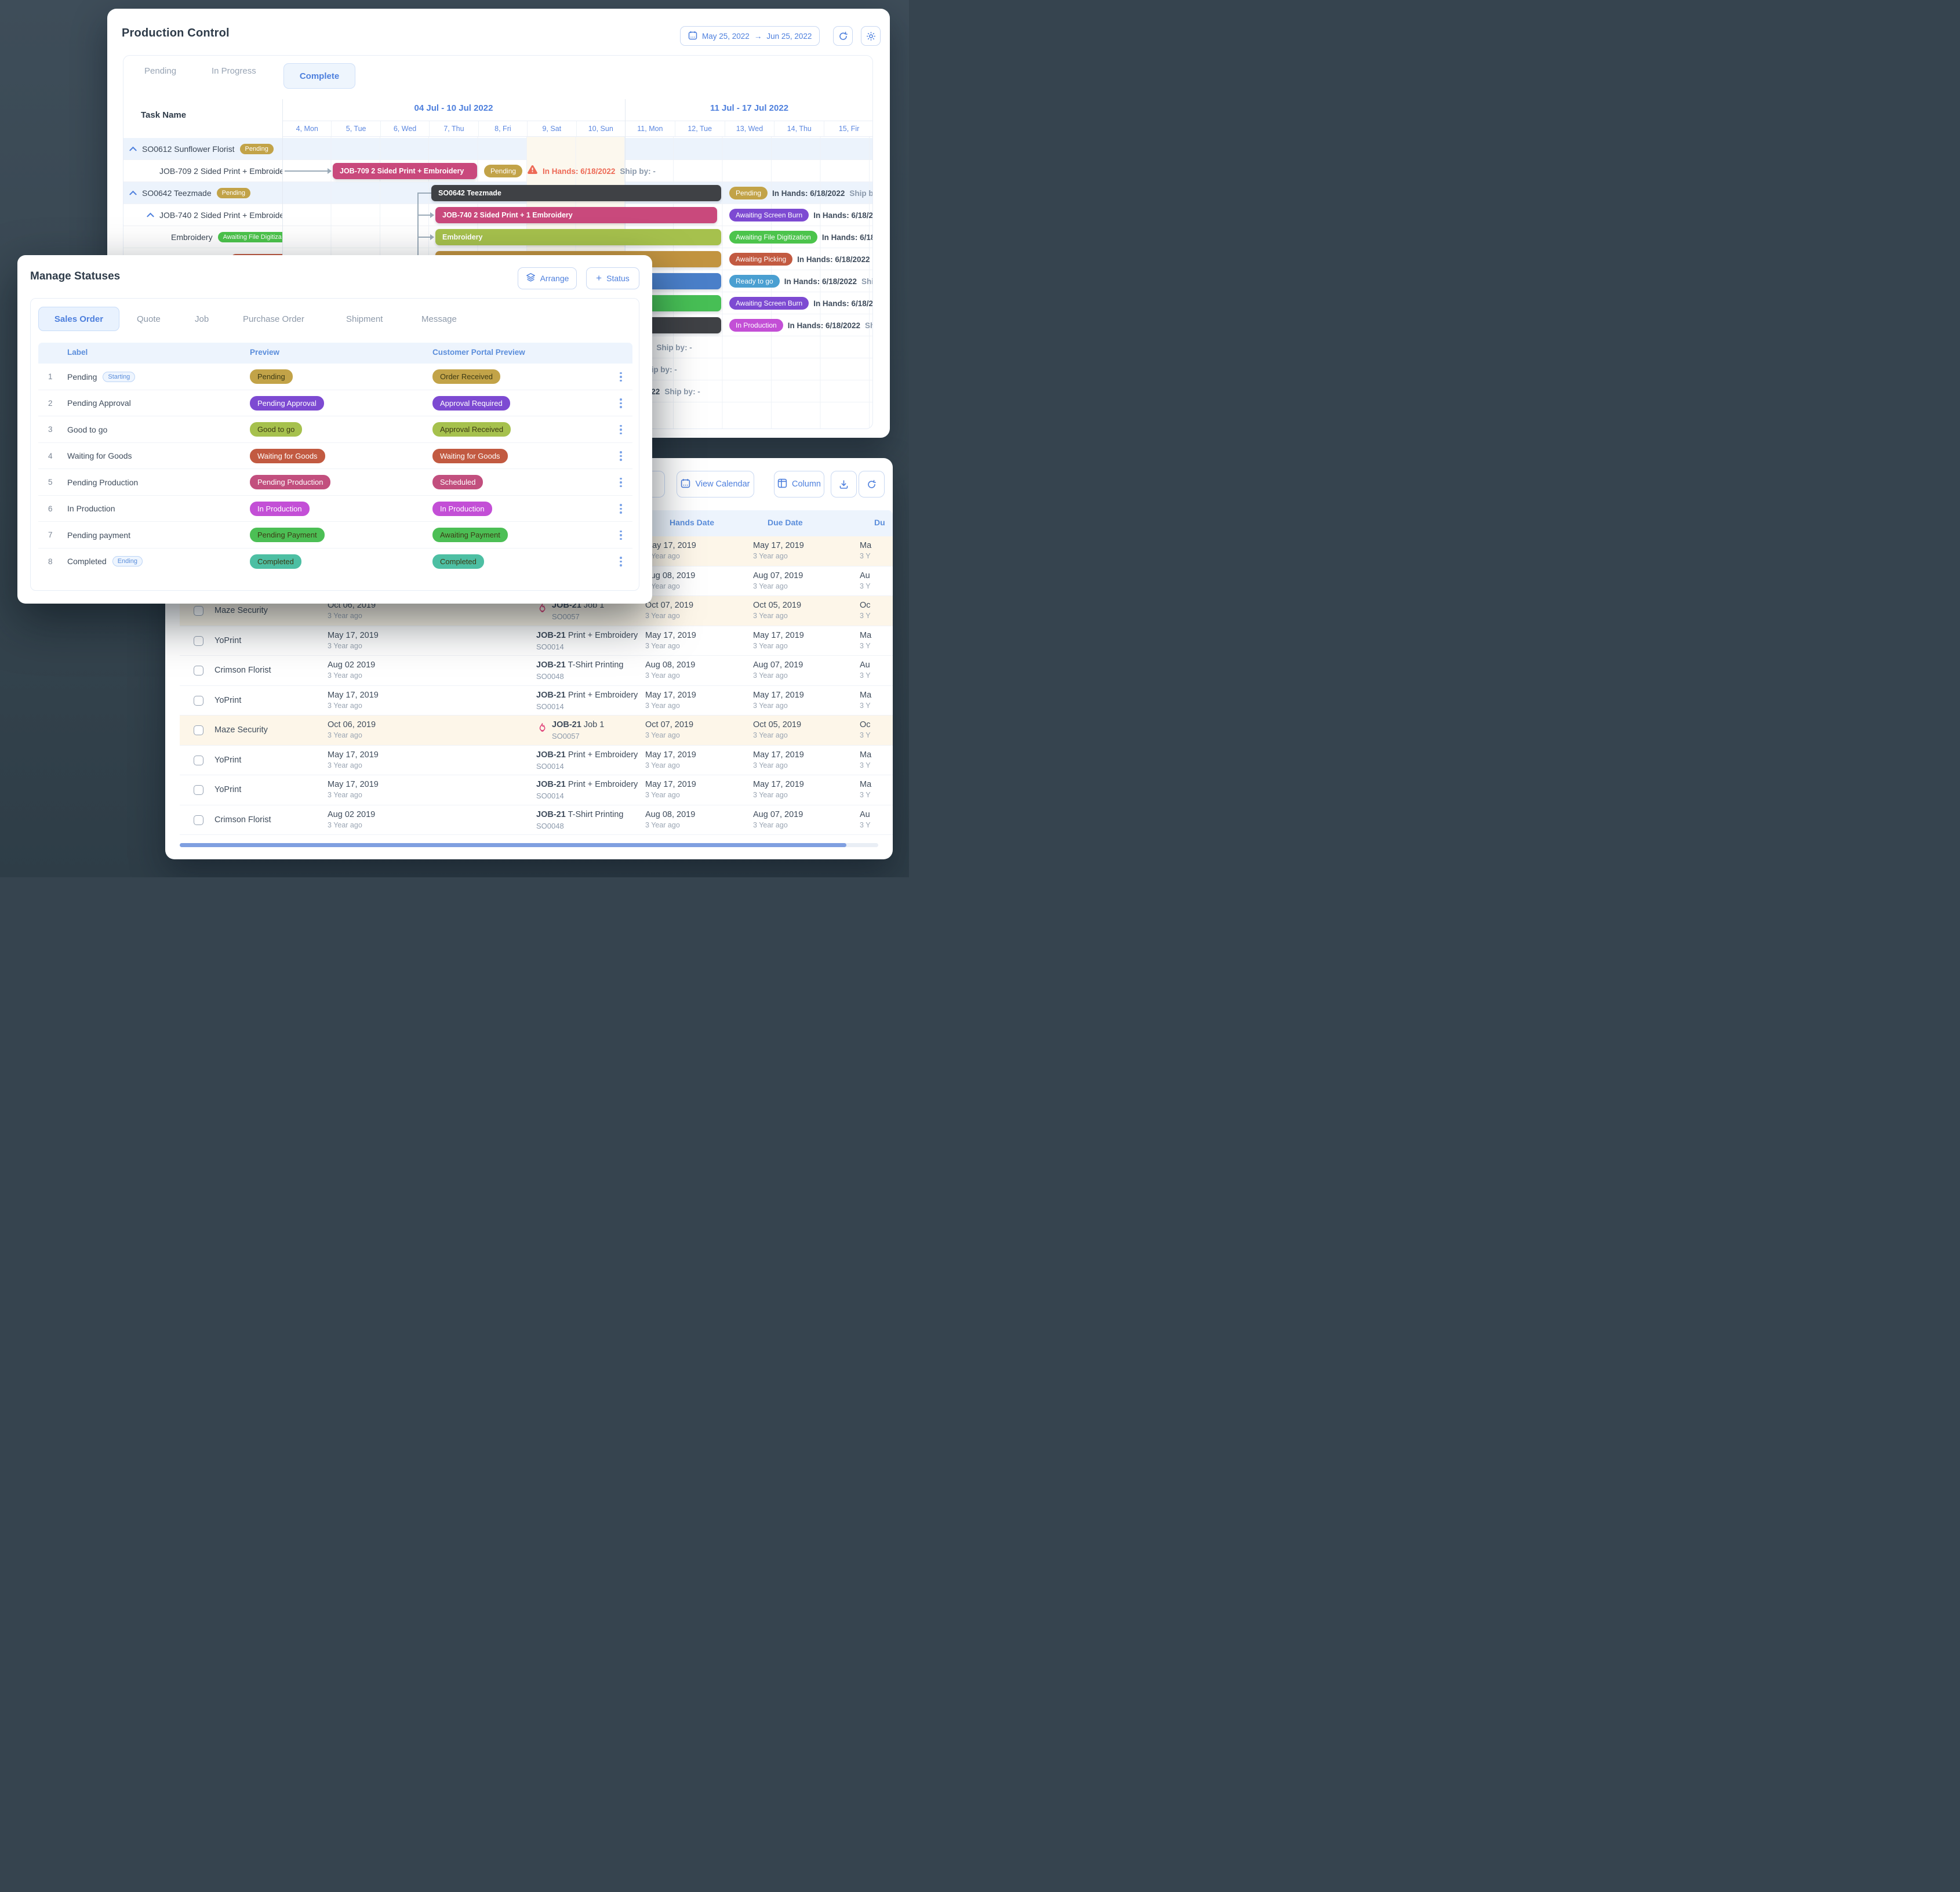 The image size is (1960, 1892). I want to click on status-order-number: 4, so click(51, 455).